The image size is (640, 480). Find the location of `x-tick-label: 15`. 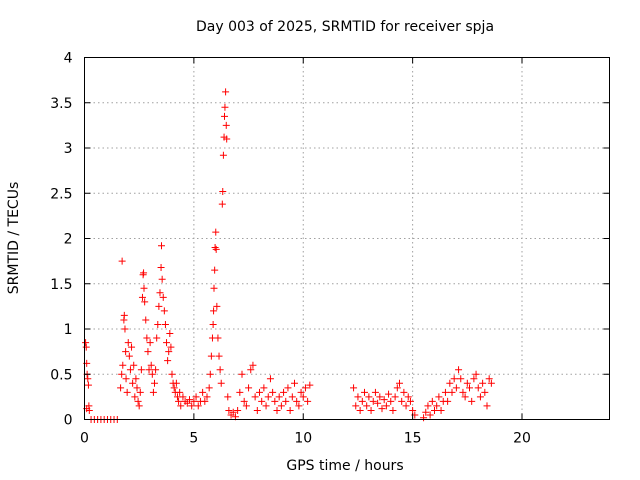

x-tick-label: 15 is located at coordinates (413, 439).